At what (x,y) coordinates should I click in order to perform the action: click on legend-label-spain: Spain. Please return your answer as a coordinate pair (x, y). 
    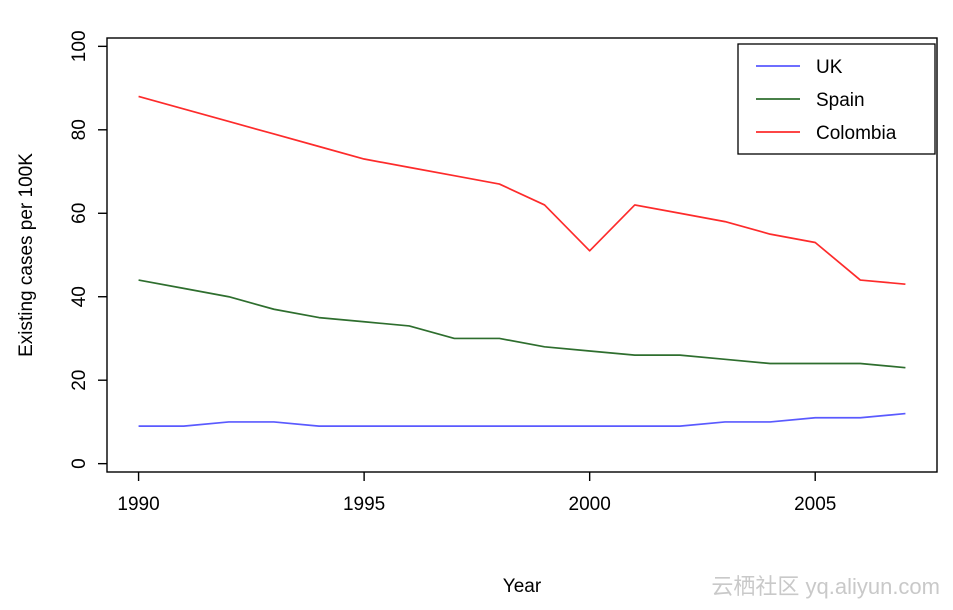
    Looking at the image, I should click on (840, 100).